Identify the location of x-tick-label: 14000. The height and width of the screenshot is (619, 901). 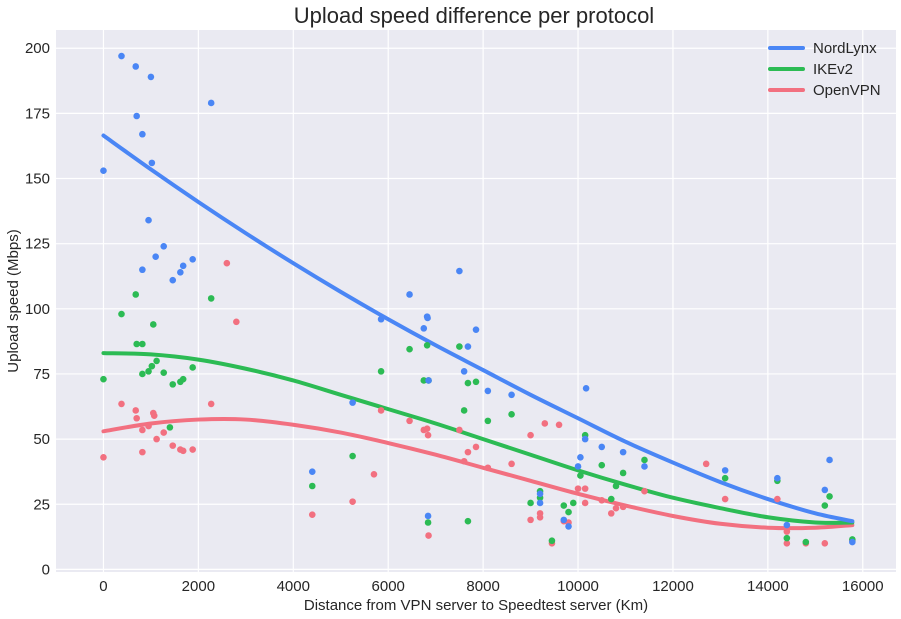
(768, 586).